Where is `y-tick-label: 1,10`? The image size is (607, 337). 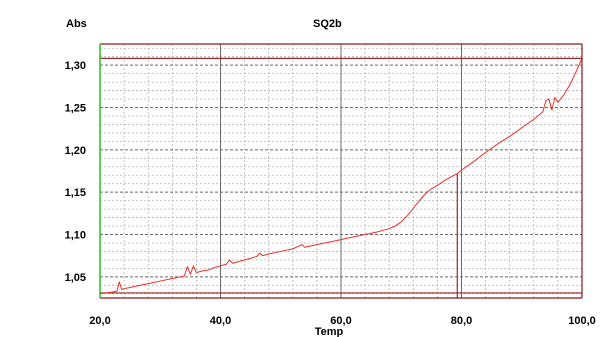 y-tick-label: 1,10 is located at coordinates (75, 236).